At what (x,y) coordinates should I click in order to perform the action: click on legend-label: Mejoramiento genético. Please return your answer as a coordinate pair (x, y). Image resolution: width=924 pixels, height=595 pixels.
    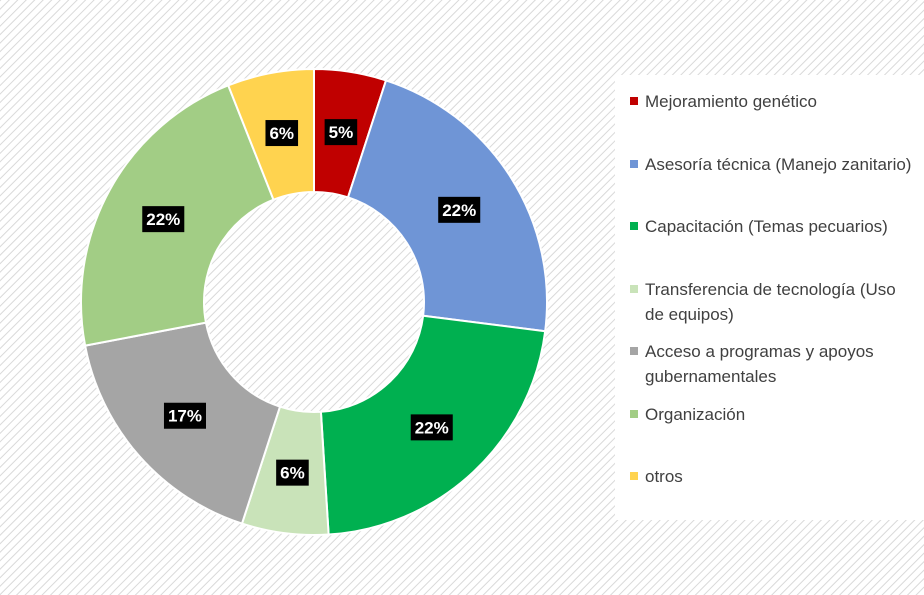
    Looking at the image, I should click on (731, 101).